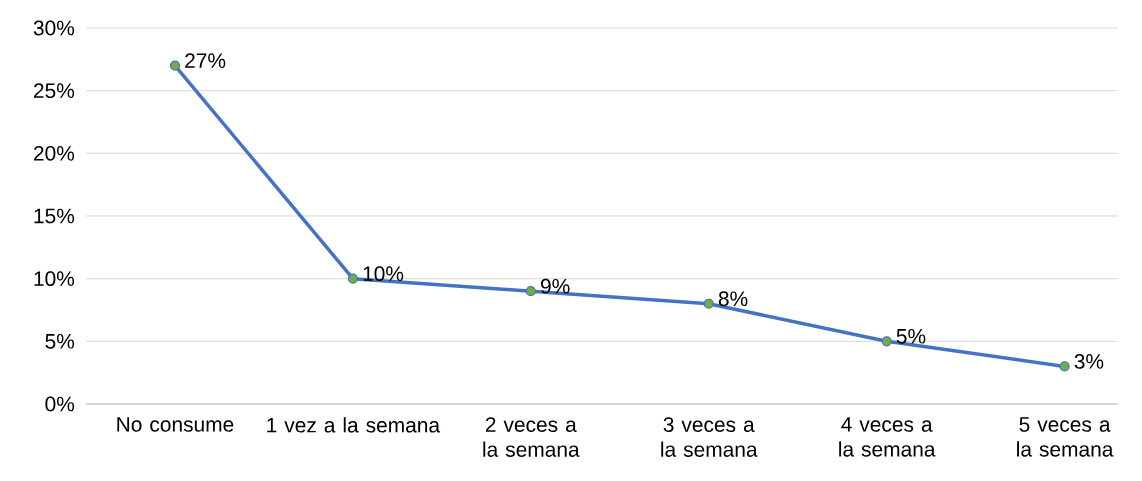 This screenshot has width=1142, height=481. I want to click on data-label: 5%, so click(911, 336).